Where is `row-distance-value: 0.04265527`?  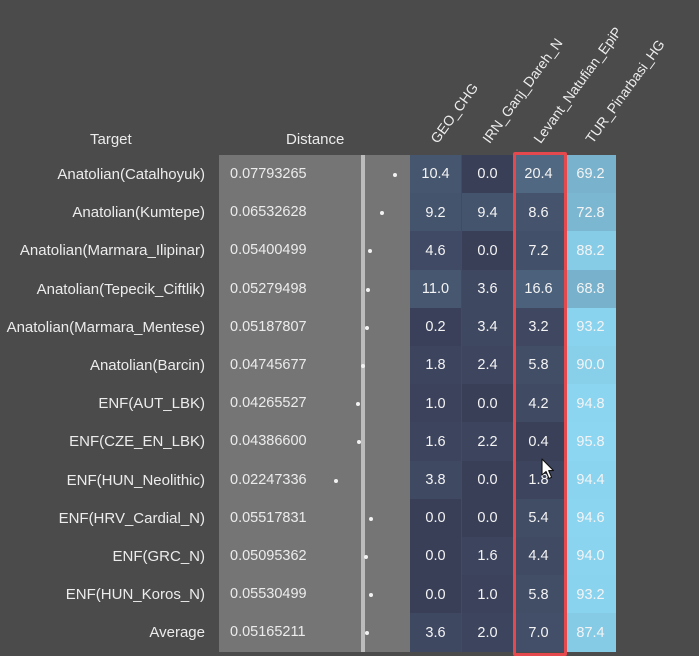
row-distance-value: 0.04265527 is located at coordinates (268, 403).